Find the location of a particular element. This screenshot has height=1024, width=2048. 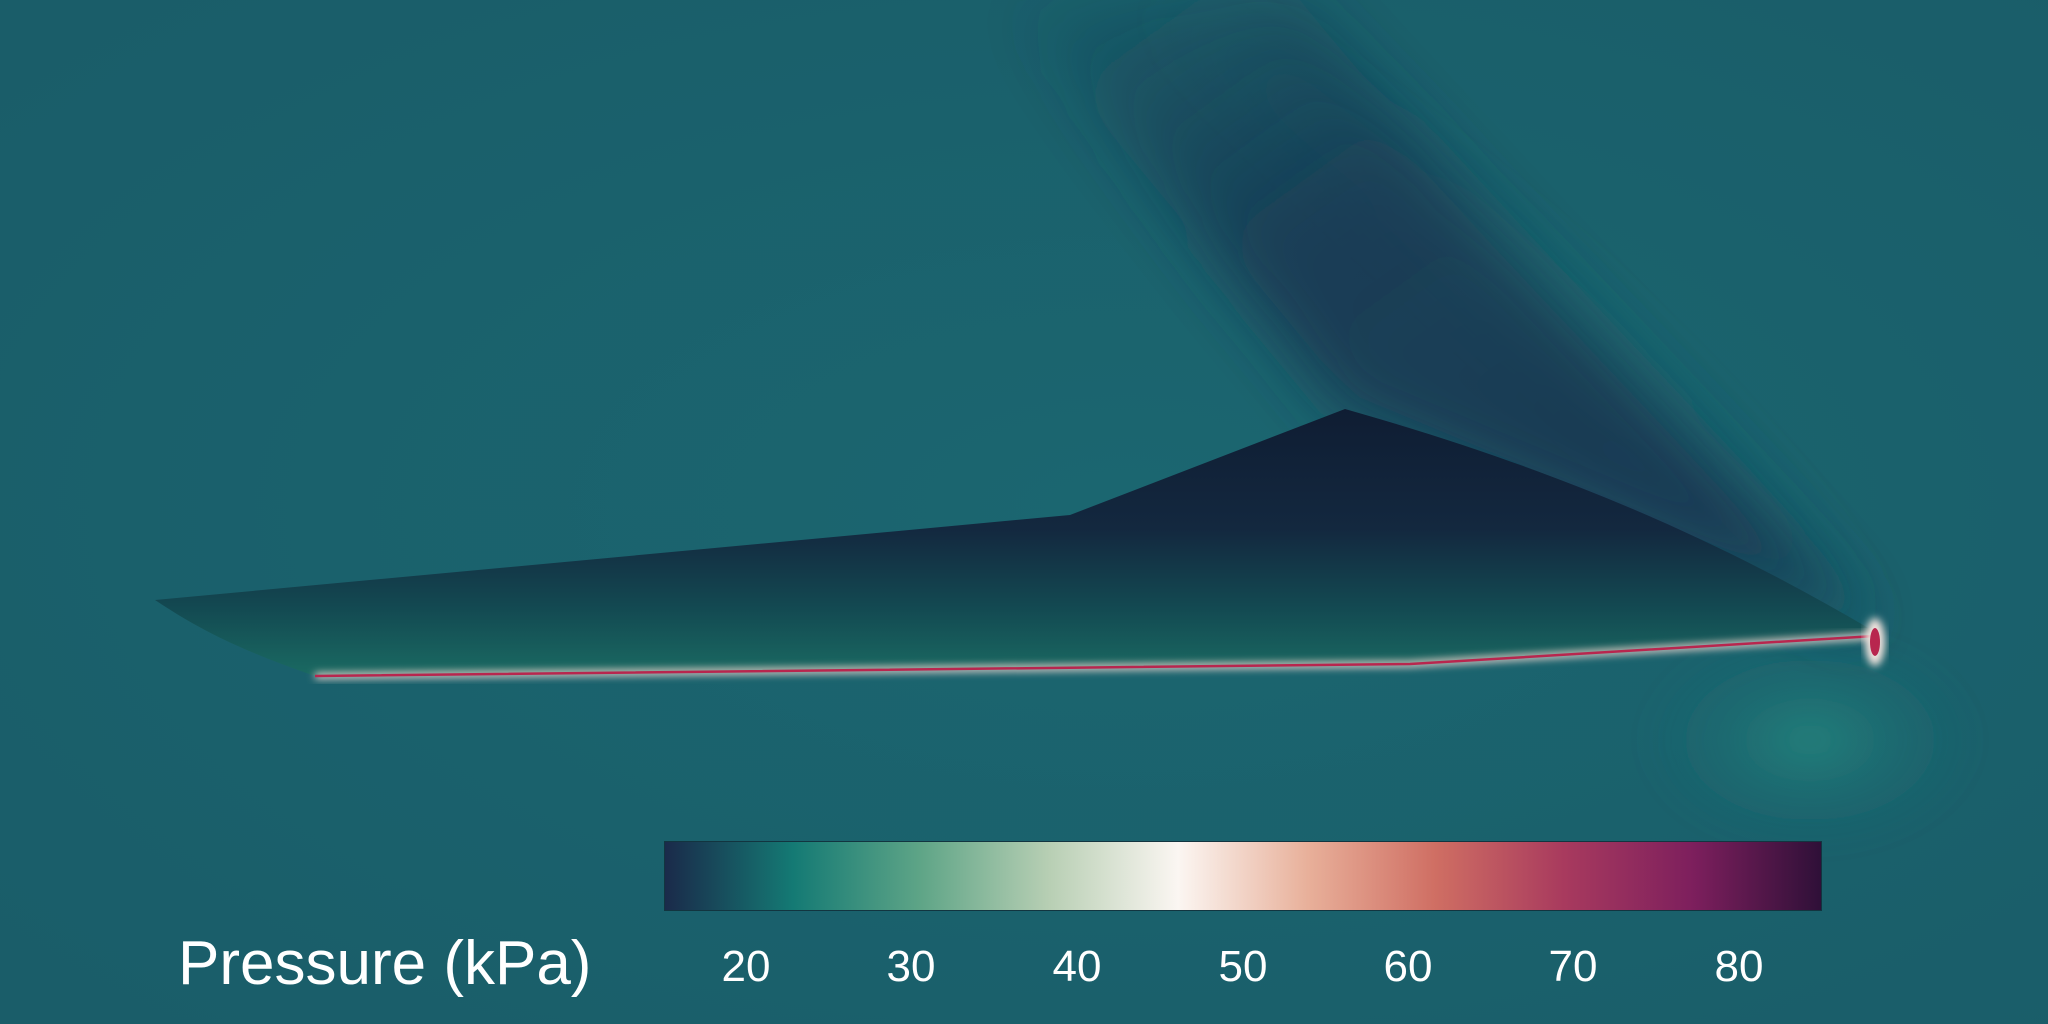

colorbar-tick: 30 is located at coordinates (911, 966).